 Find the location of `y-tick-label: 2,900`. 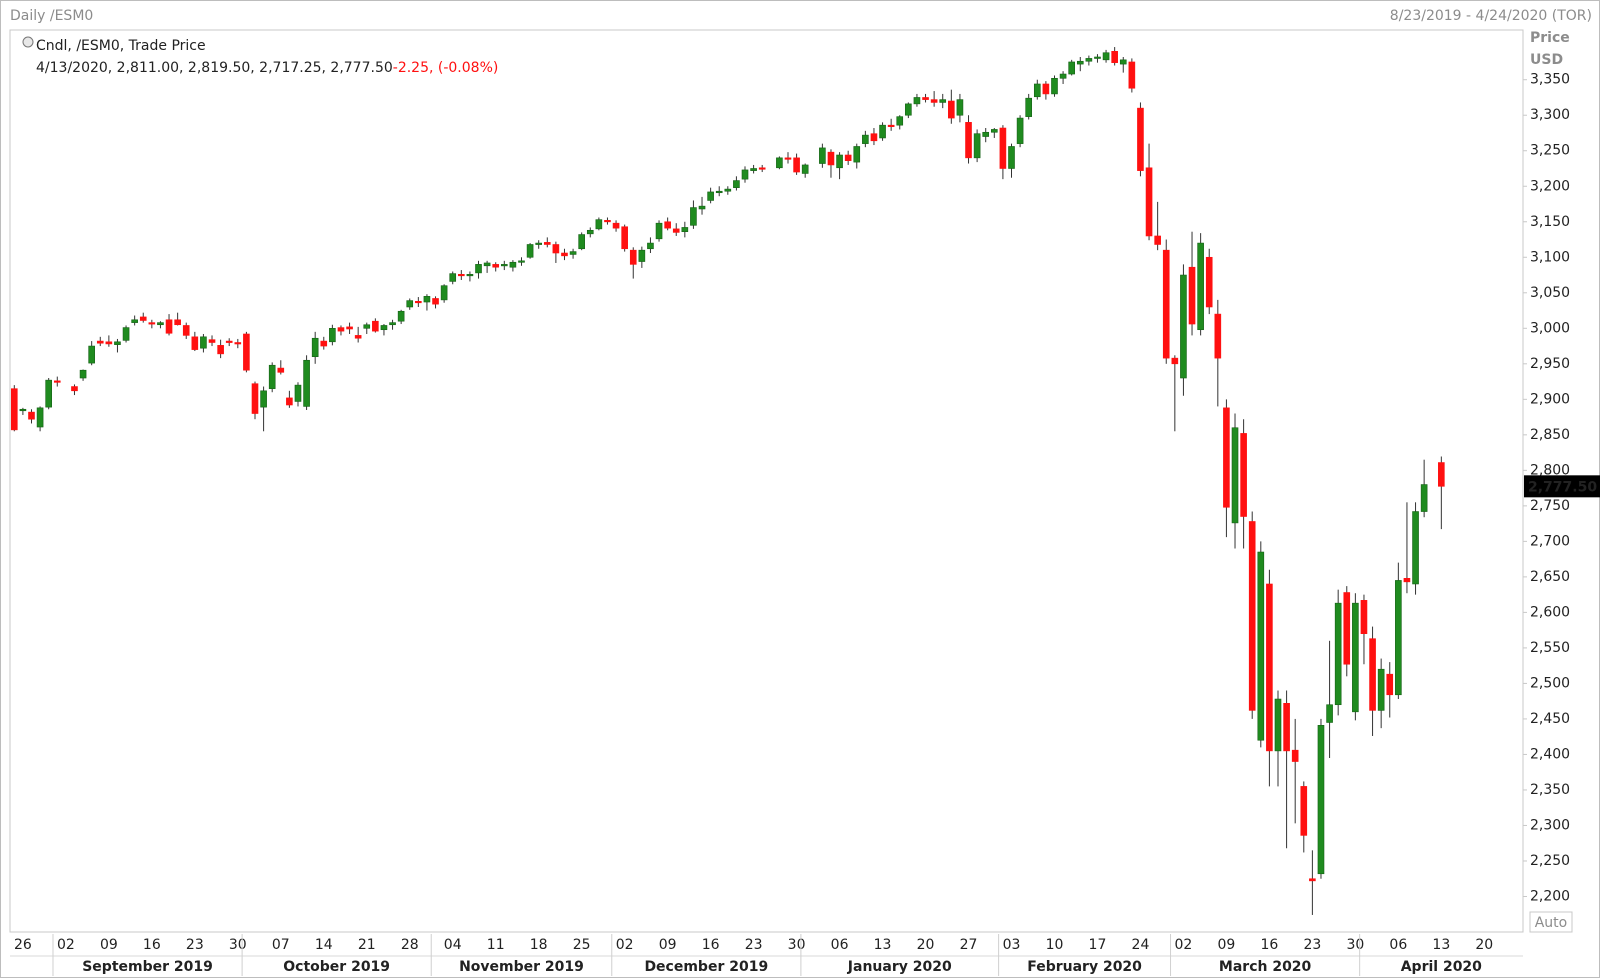

y-tick-label: 2,900 is located at coordinates (1550, 399).